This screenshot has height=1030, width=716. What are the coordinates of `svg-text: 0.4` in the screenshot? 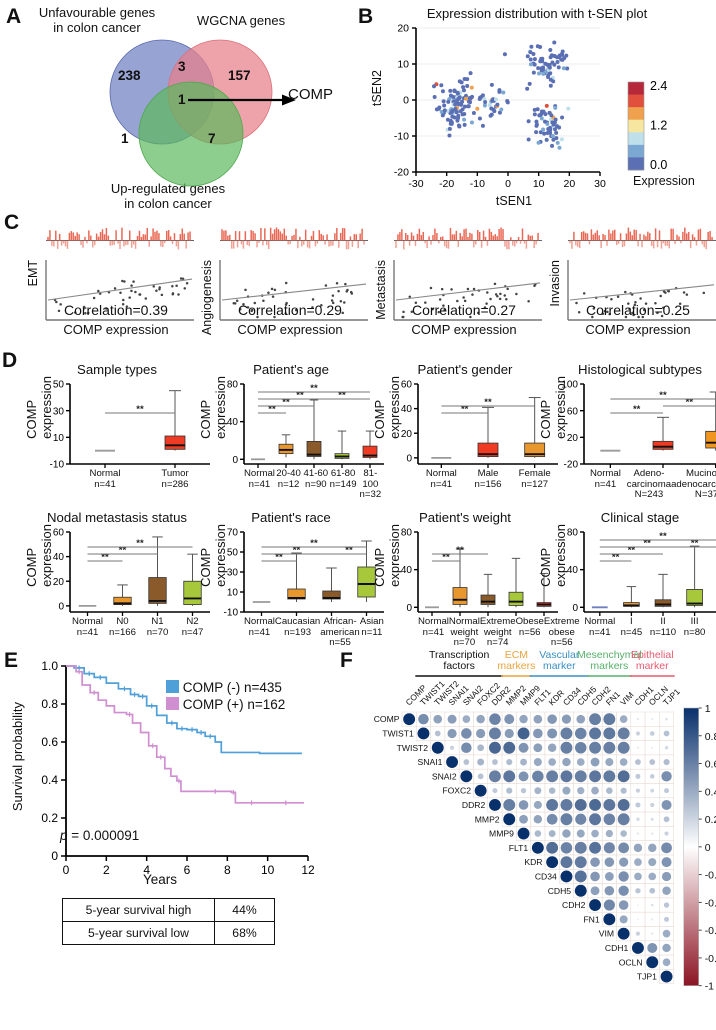 It's located at (49, 780).